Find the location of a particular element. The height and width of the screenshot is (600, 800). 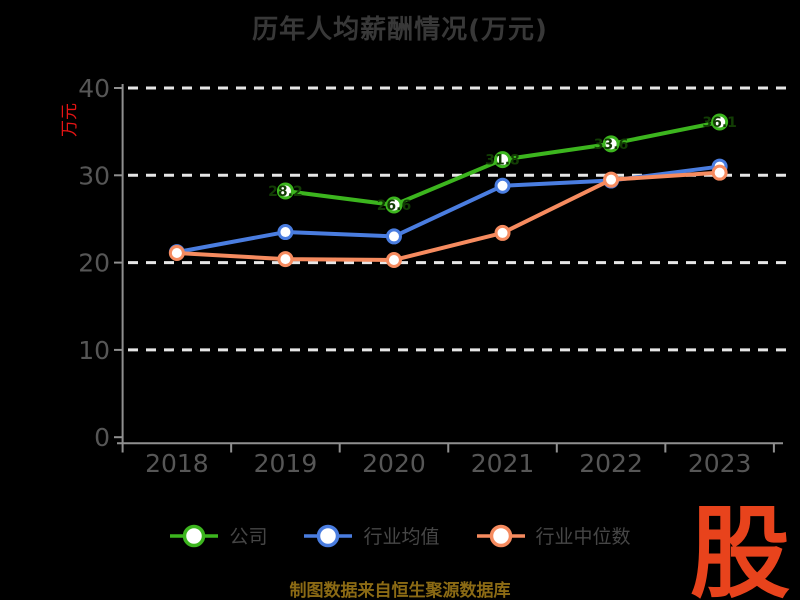

y-tick-label-20: 20 is located at coordinates (94, 263).